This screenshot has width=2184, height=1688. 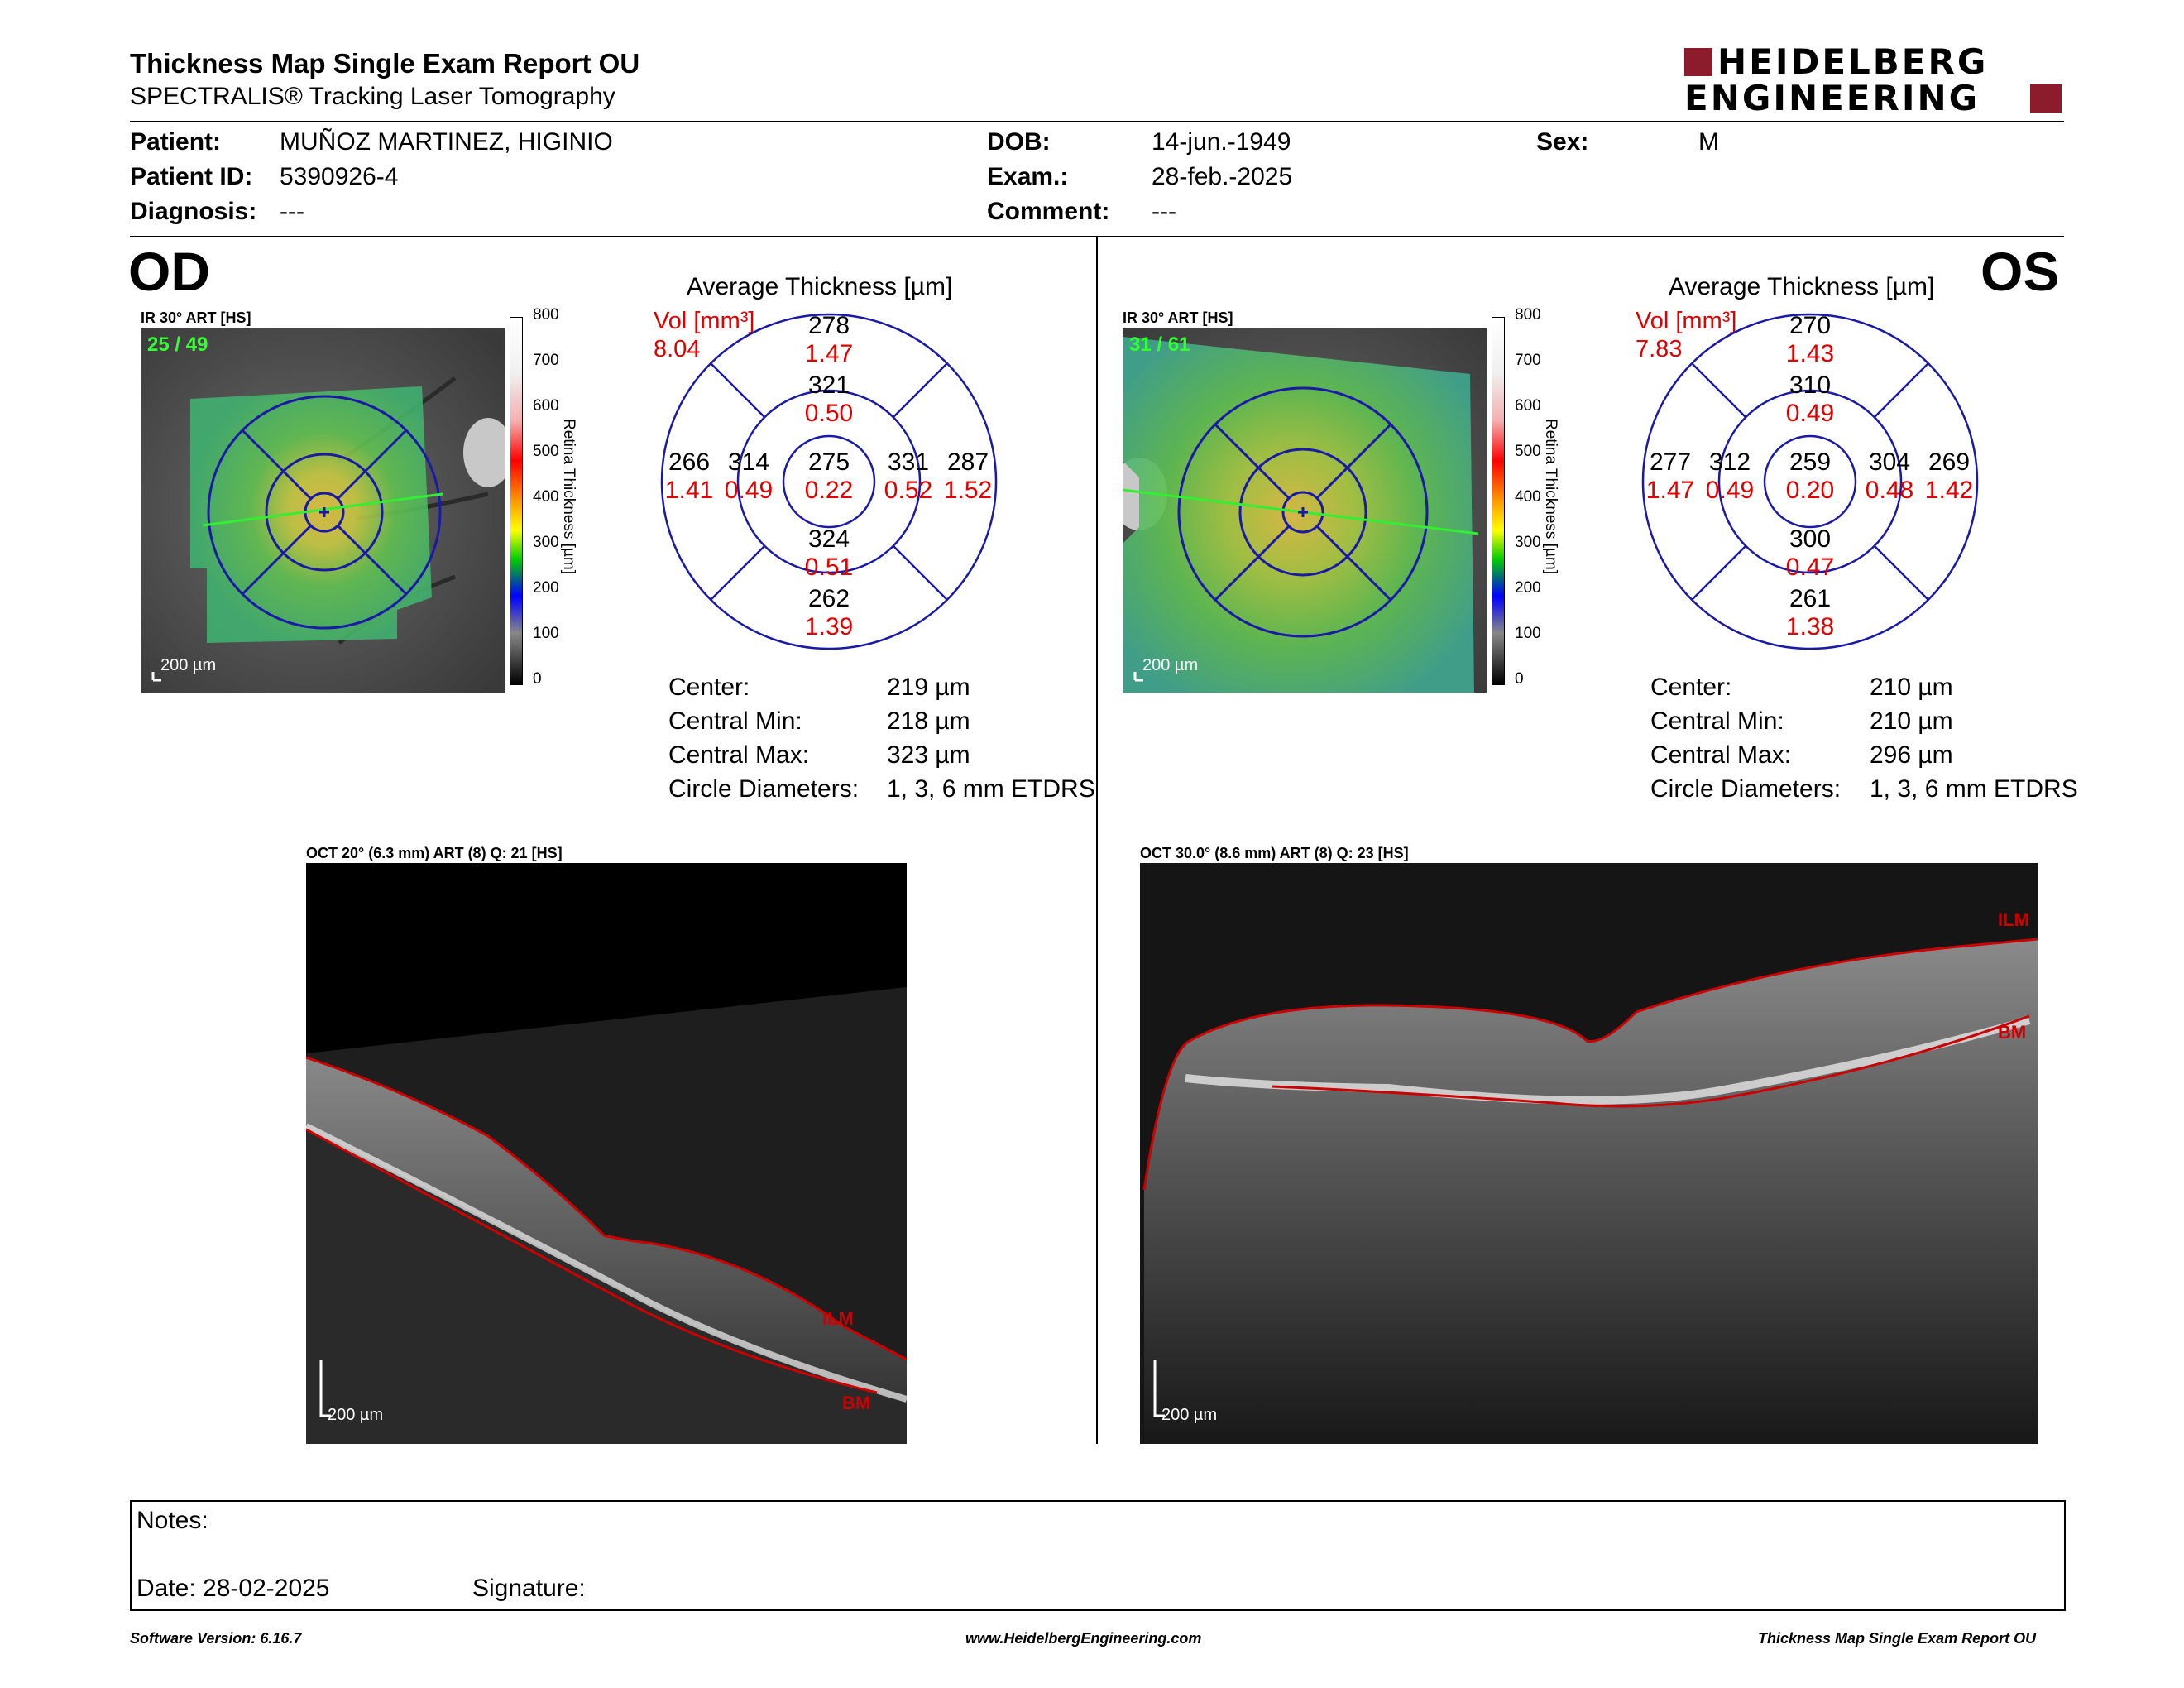 I want to click on os-center: 259 0.20, so click(x=1810, y=476).